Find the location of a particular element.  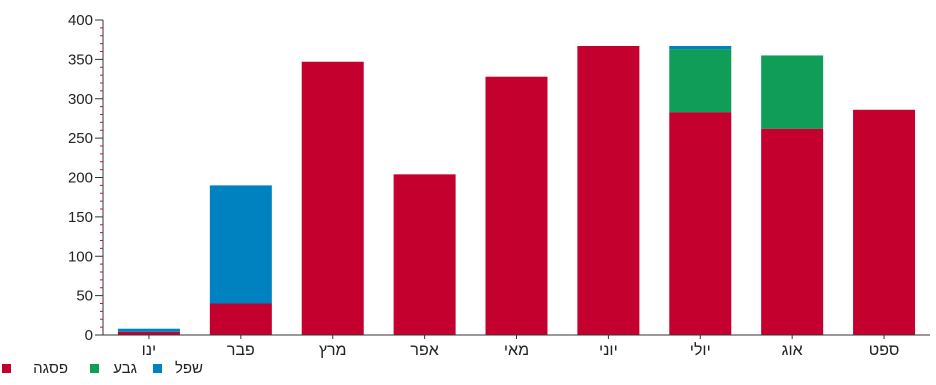

legend-label: פסגה is located at coordinates (50, 368).